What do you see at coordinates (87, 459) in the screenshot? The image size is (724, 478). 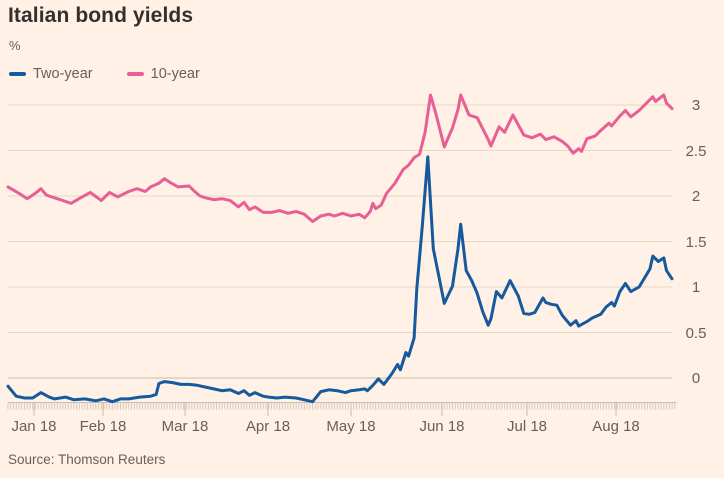 I see `source-label: Source: Thomson Reuters` at bounding box center [87, 459].